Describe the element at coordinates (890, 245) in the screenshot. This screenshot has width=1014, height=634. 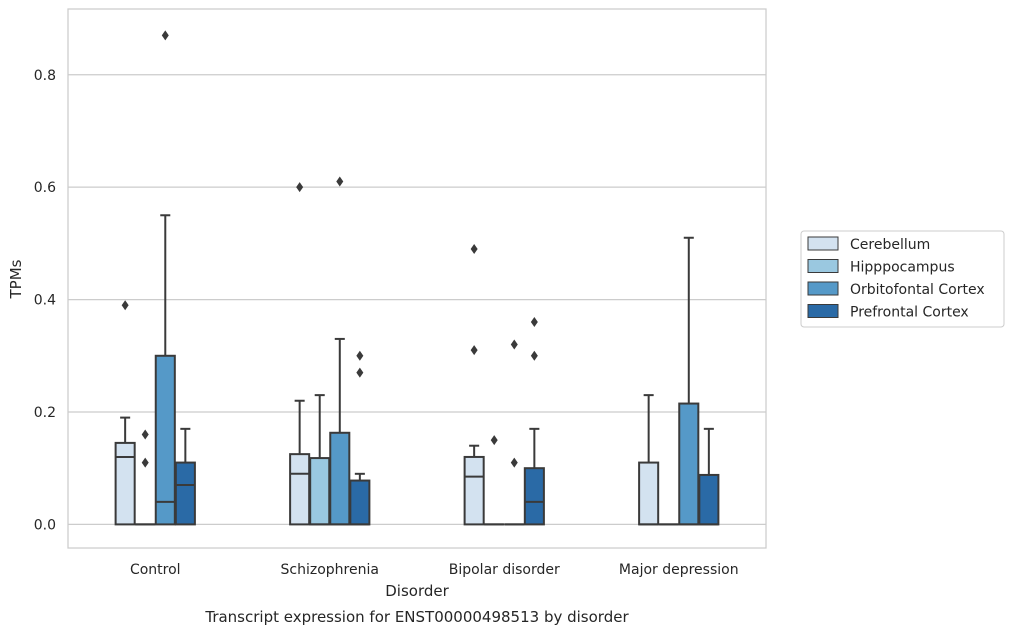
I see `legend-label: Cerebellum` at that location.